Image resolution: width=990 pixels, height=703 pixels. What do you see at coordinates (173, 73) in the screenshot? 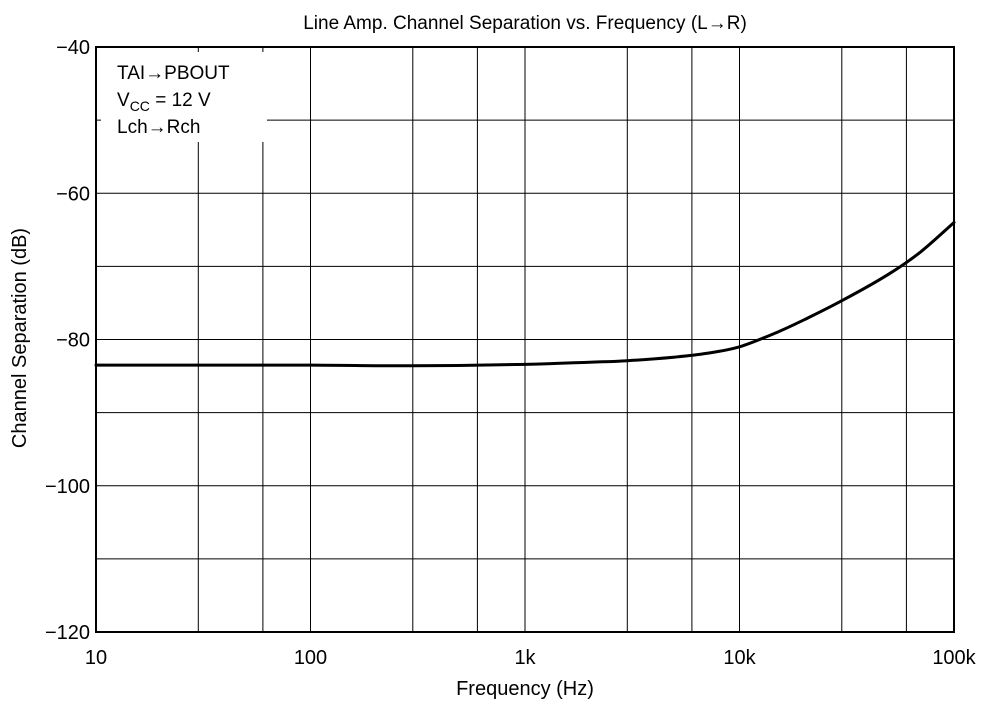
I see `annotation-line-1: TAI→PBOUT` at bounding box center [173, 73].